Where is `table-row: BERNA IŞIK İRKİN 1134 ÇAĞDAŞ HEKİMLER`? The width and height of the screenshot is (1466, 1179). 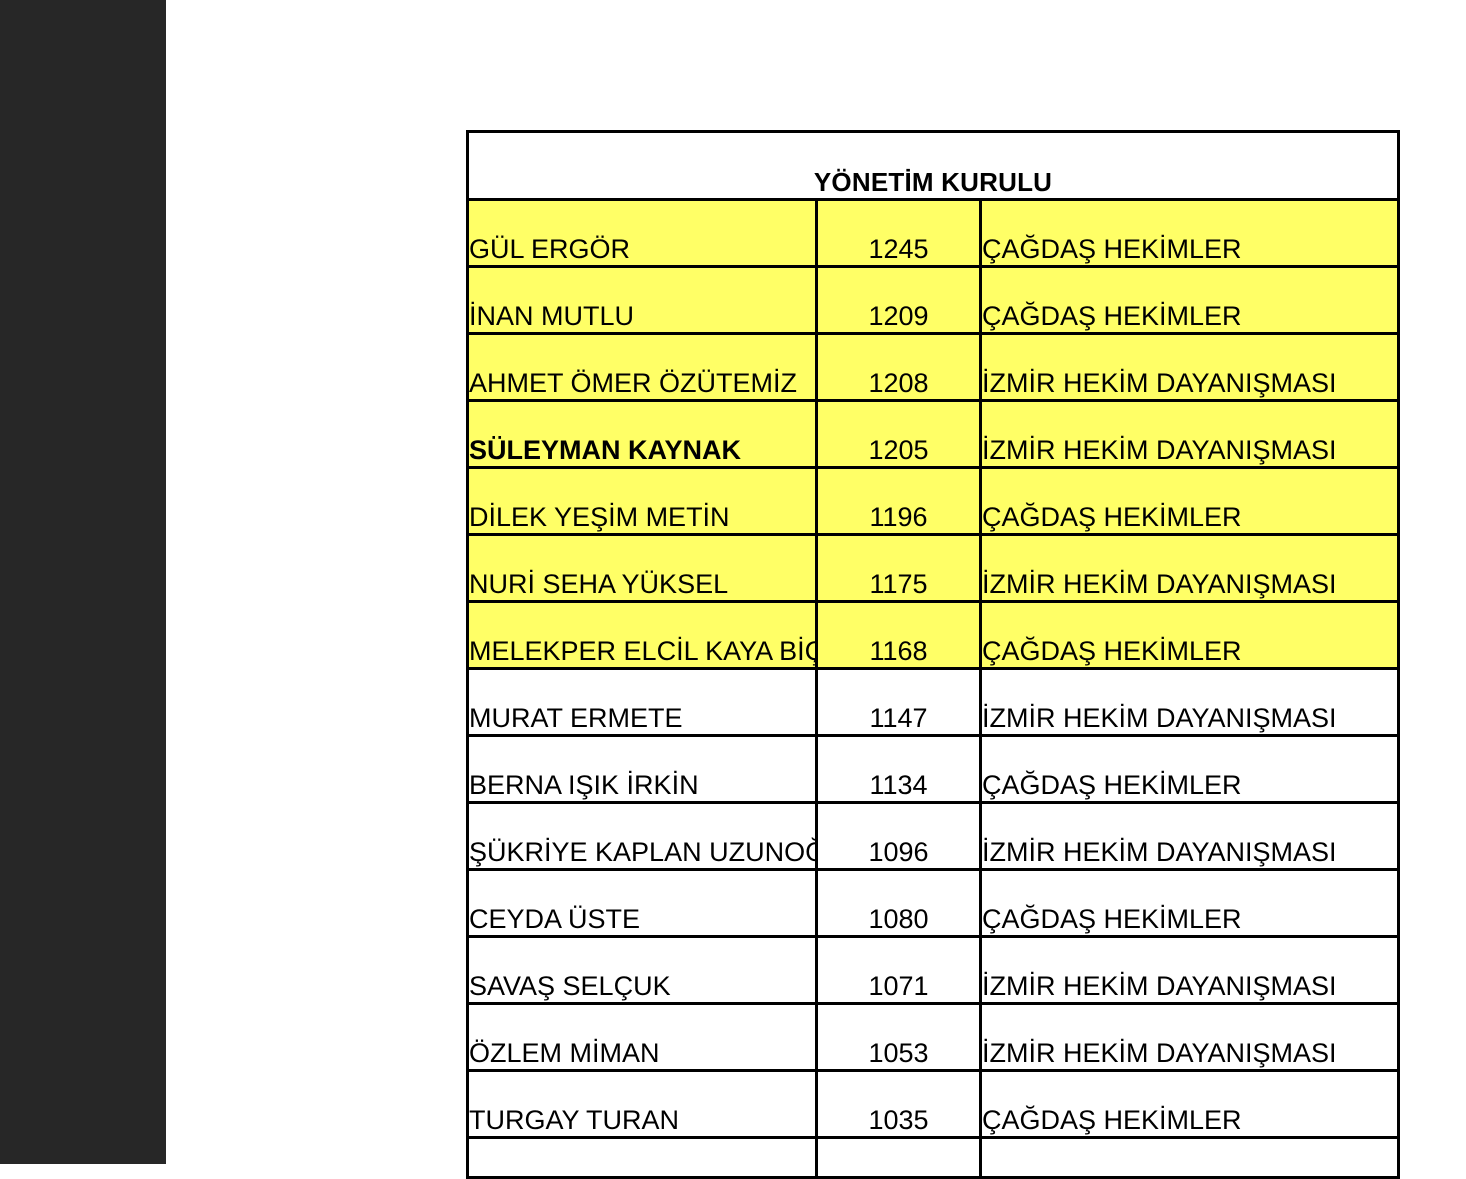 table-row: BERNA IŞIK İRKİN 1134 ÇAĞDAŞ HEKİMLER is located at coordinates (933, 769).